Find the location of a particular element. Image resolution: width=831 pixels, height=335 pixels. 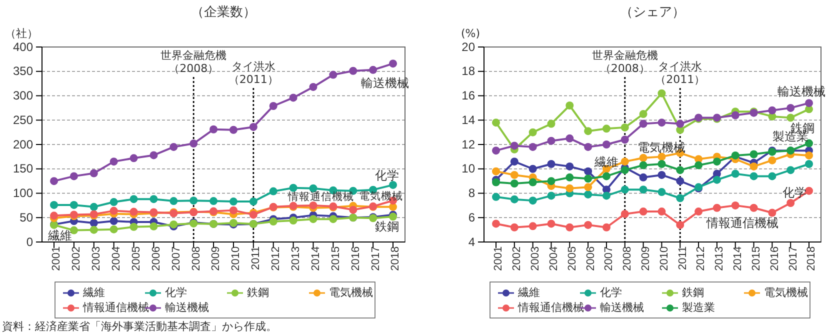

y-tick-label: 12 is located at coordinates (469, 144).